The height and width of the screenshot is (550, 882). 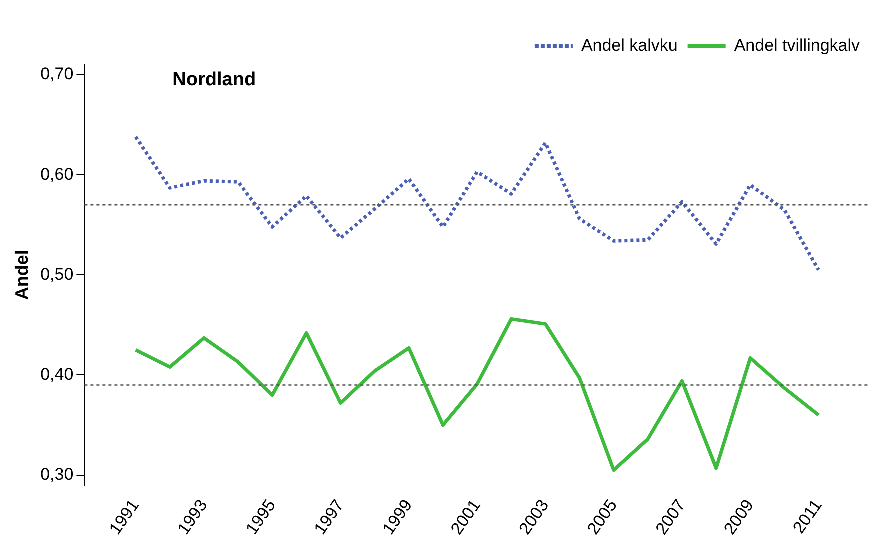 I want to click on y-tick-label: 0,60, so click(x=57, y=174).